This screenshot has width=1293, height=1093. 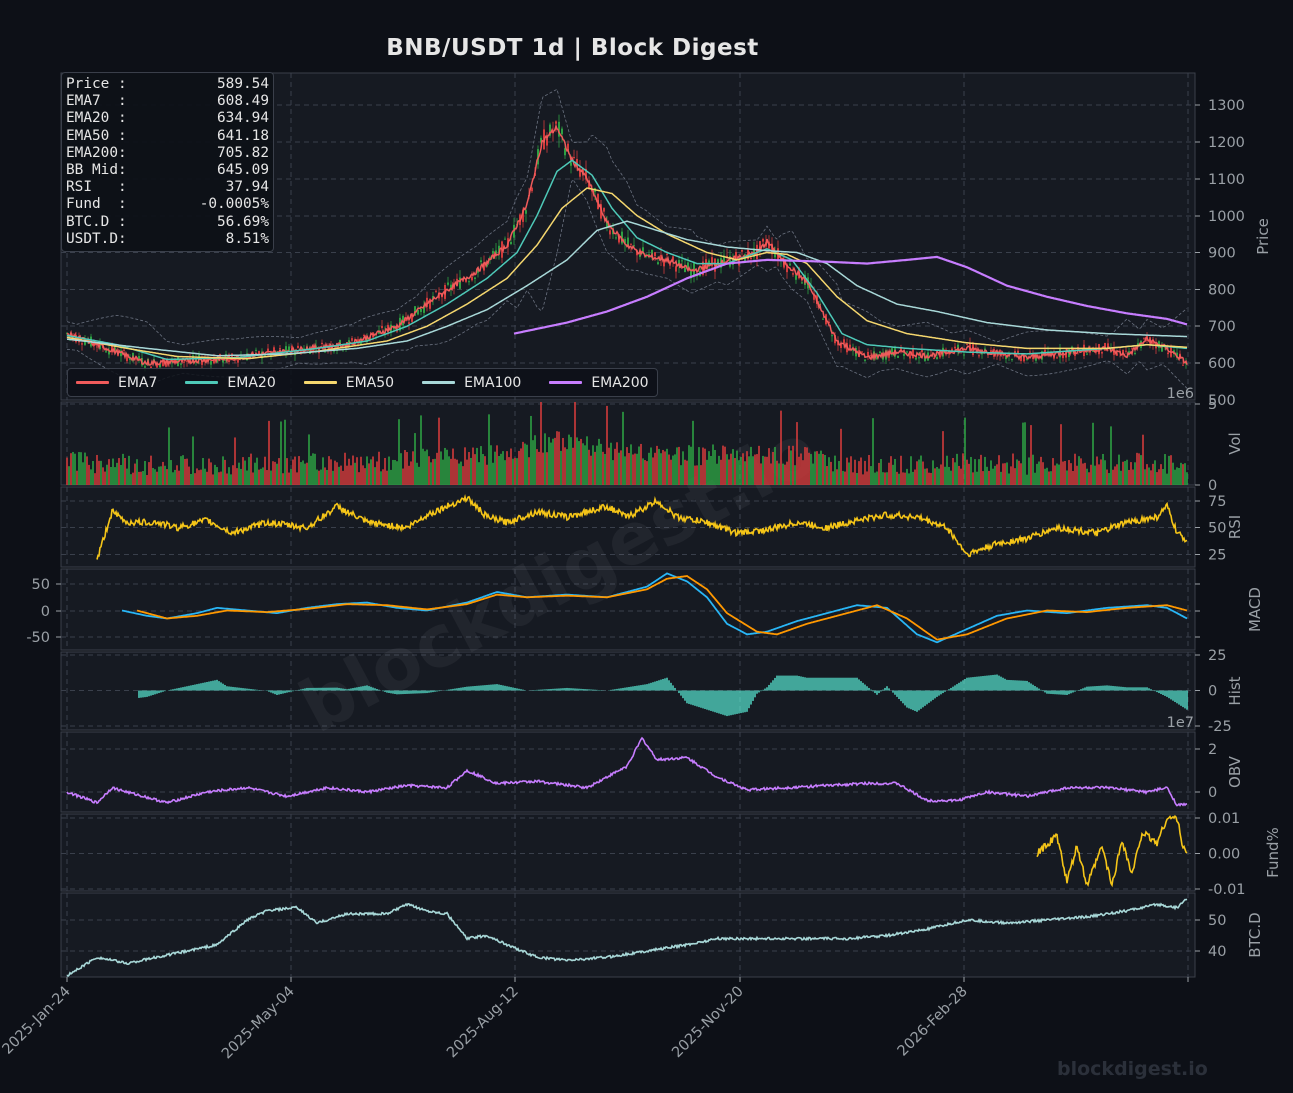 What do you see at coordinates (370, 382) in the screenshot?
I see `legend-label: EMA50` at bounding box center [370, 382].